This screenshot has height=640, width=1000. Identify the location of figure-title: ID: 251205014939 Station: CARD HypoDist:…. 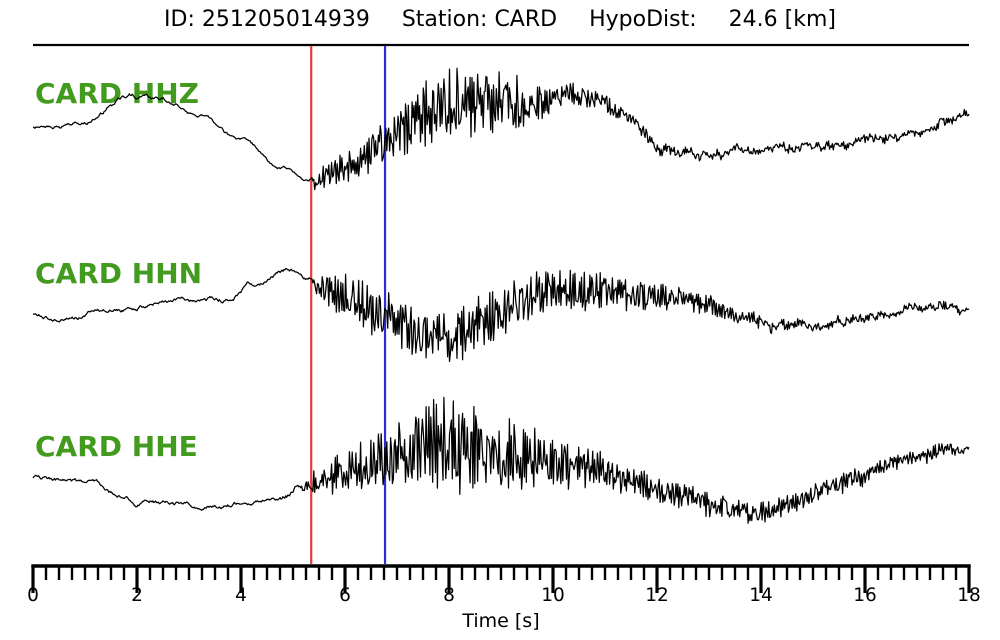
(500, 19).